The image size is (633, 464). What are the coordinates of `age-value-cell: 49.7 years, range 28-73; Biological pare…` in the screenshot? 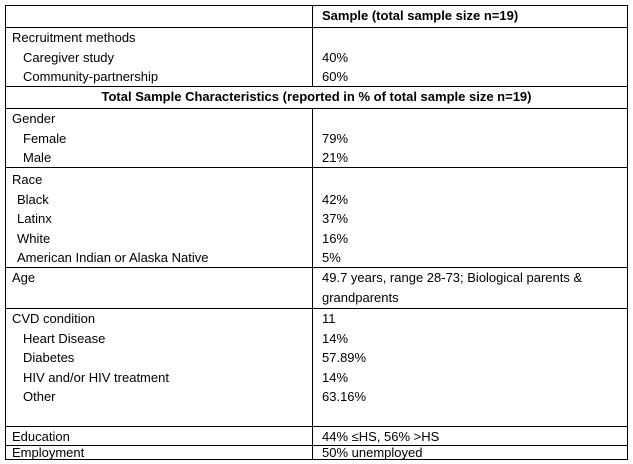 It's located at (470, 288).